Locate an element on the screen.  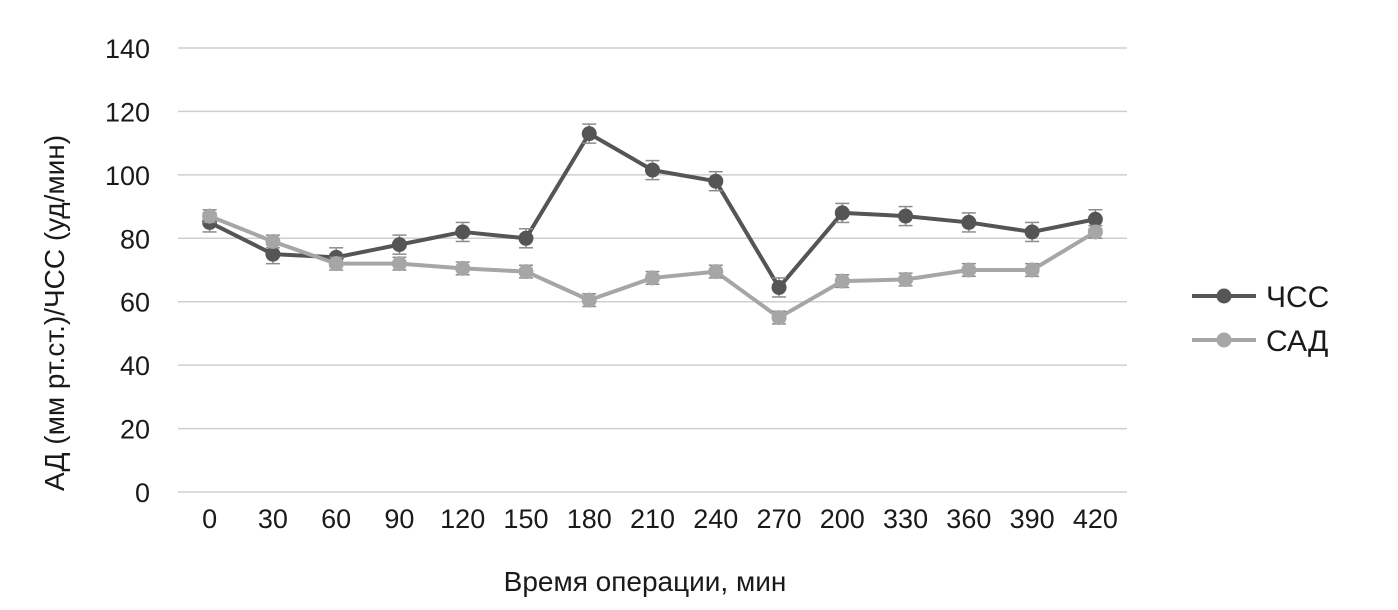
legend-label: САД is located at coordinates (1297, 341).